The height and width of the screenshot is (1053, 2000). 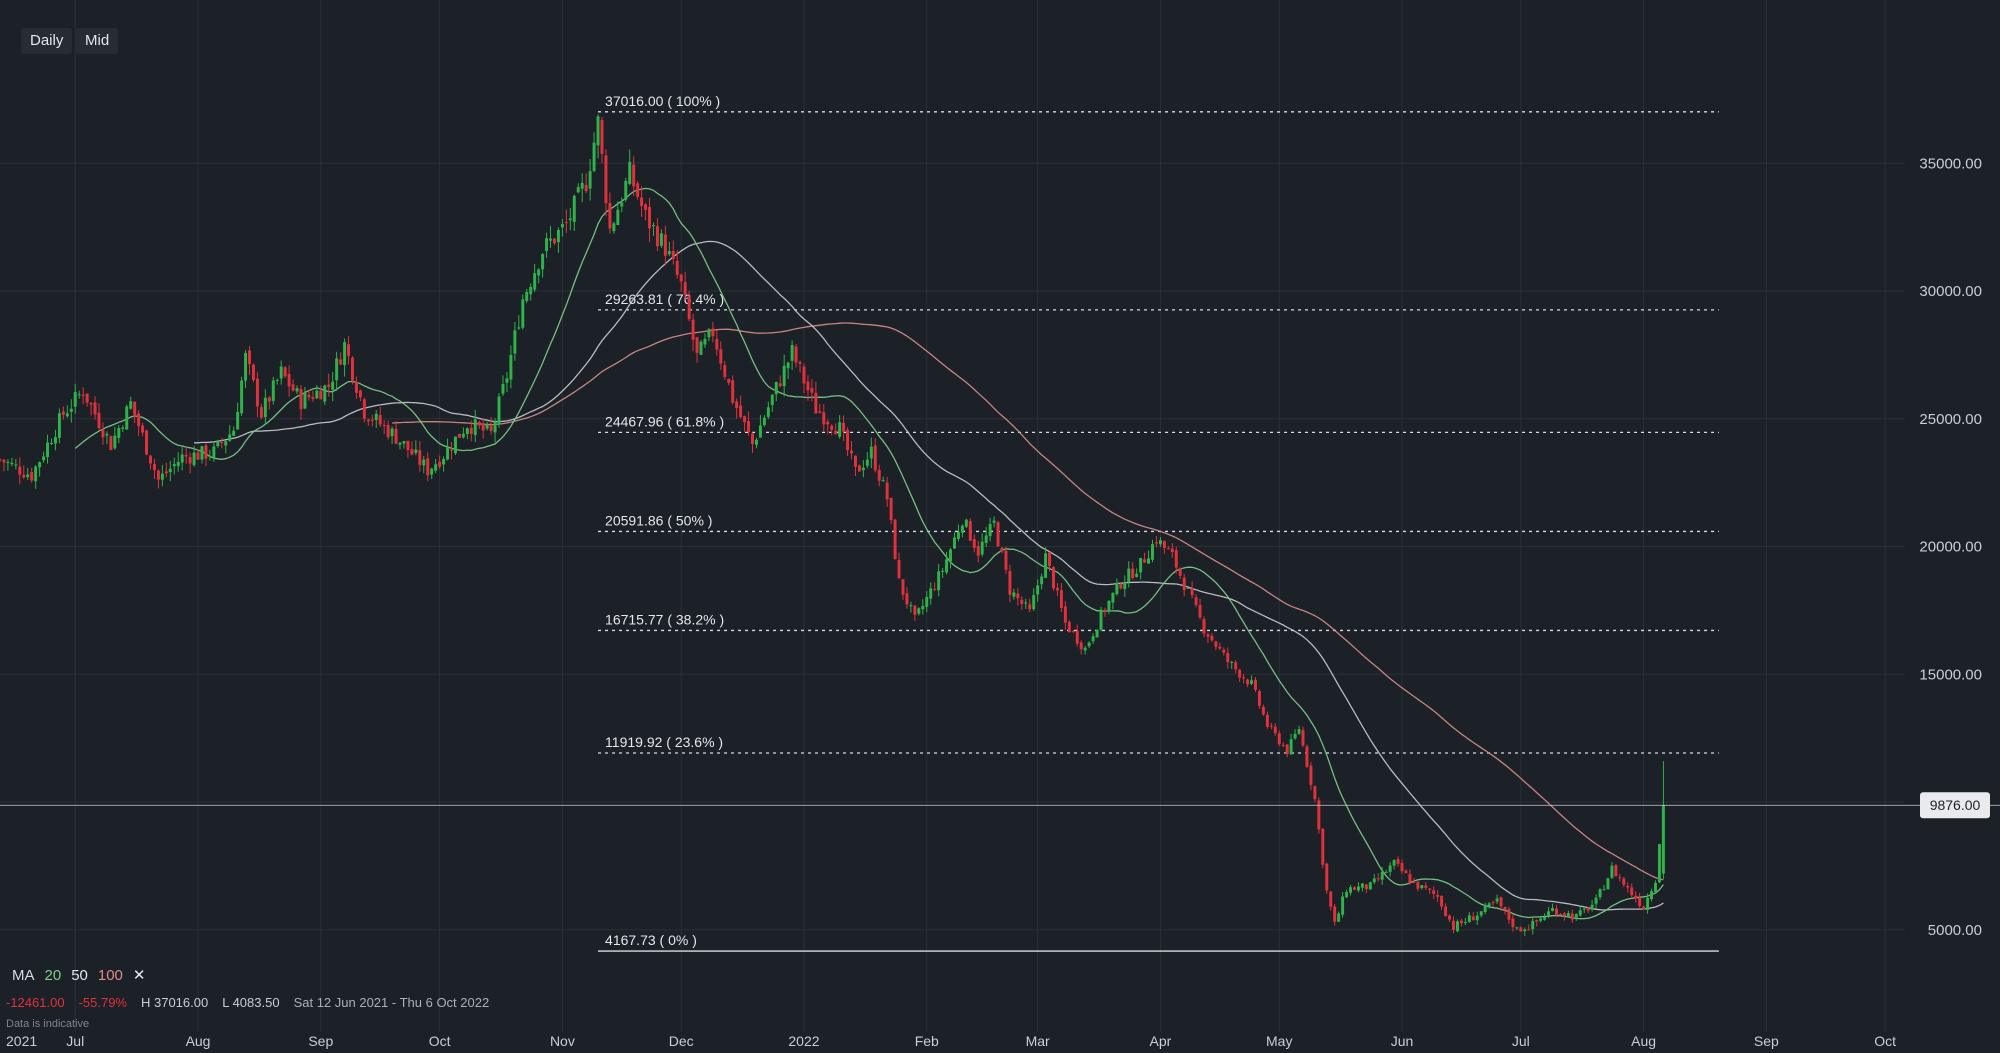 I want to click on x-tick-label: 2022, so click(x=803, y=1041).